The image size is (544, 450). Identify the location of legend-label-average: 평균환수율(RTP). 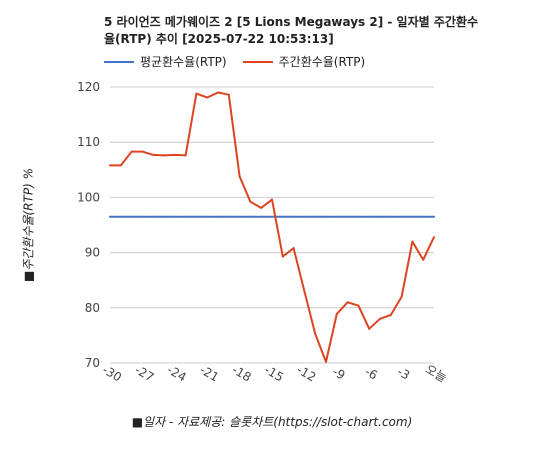
(183, 62).